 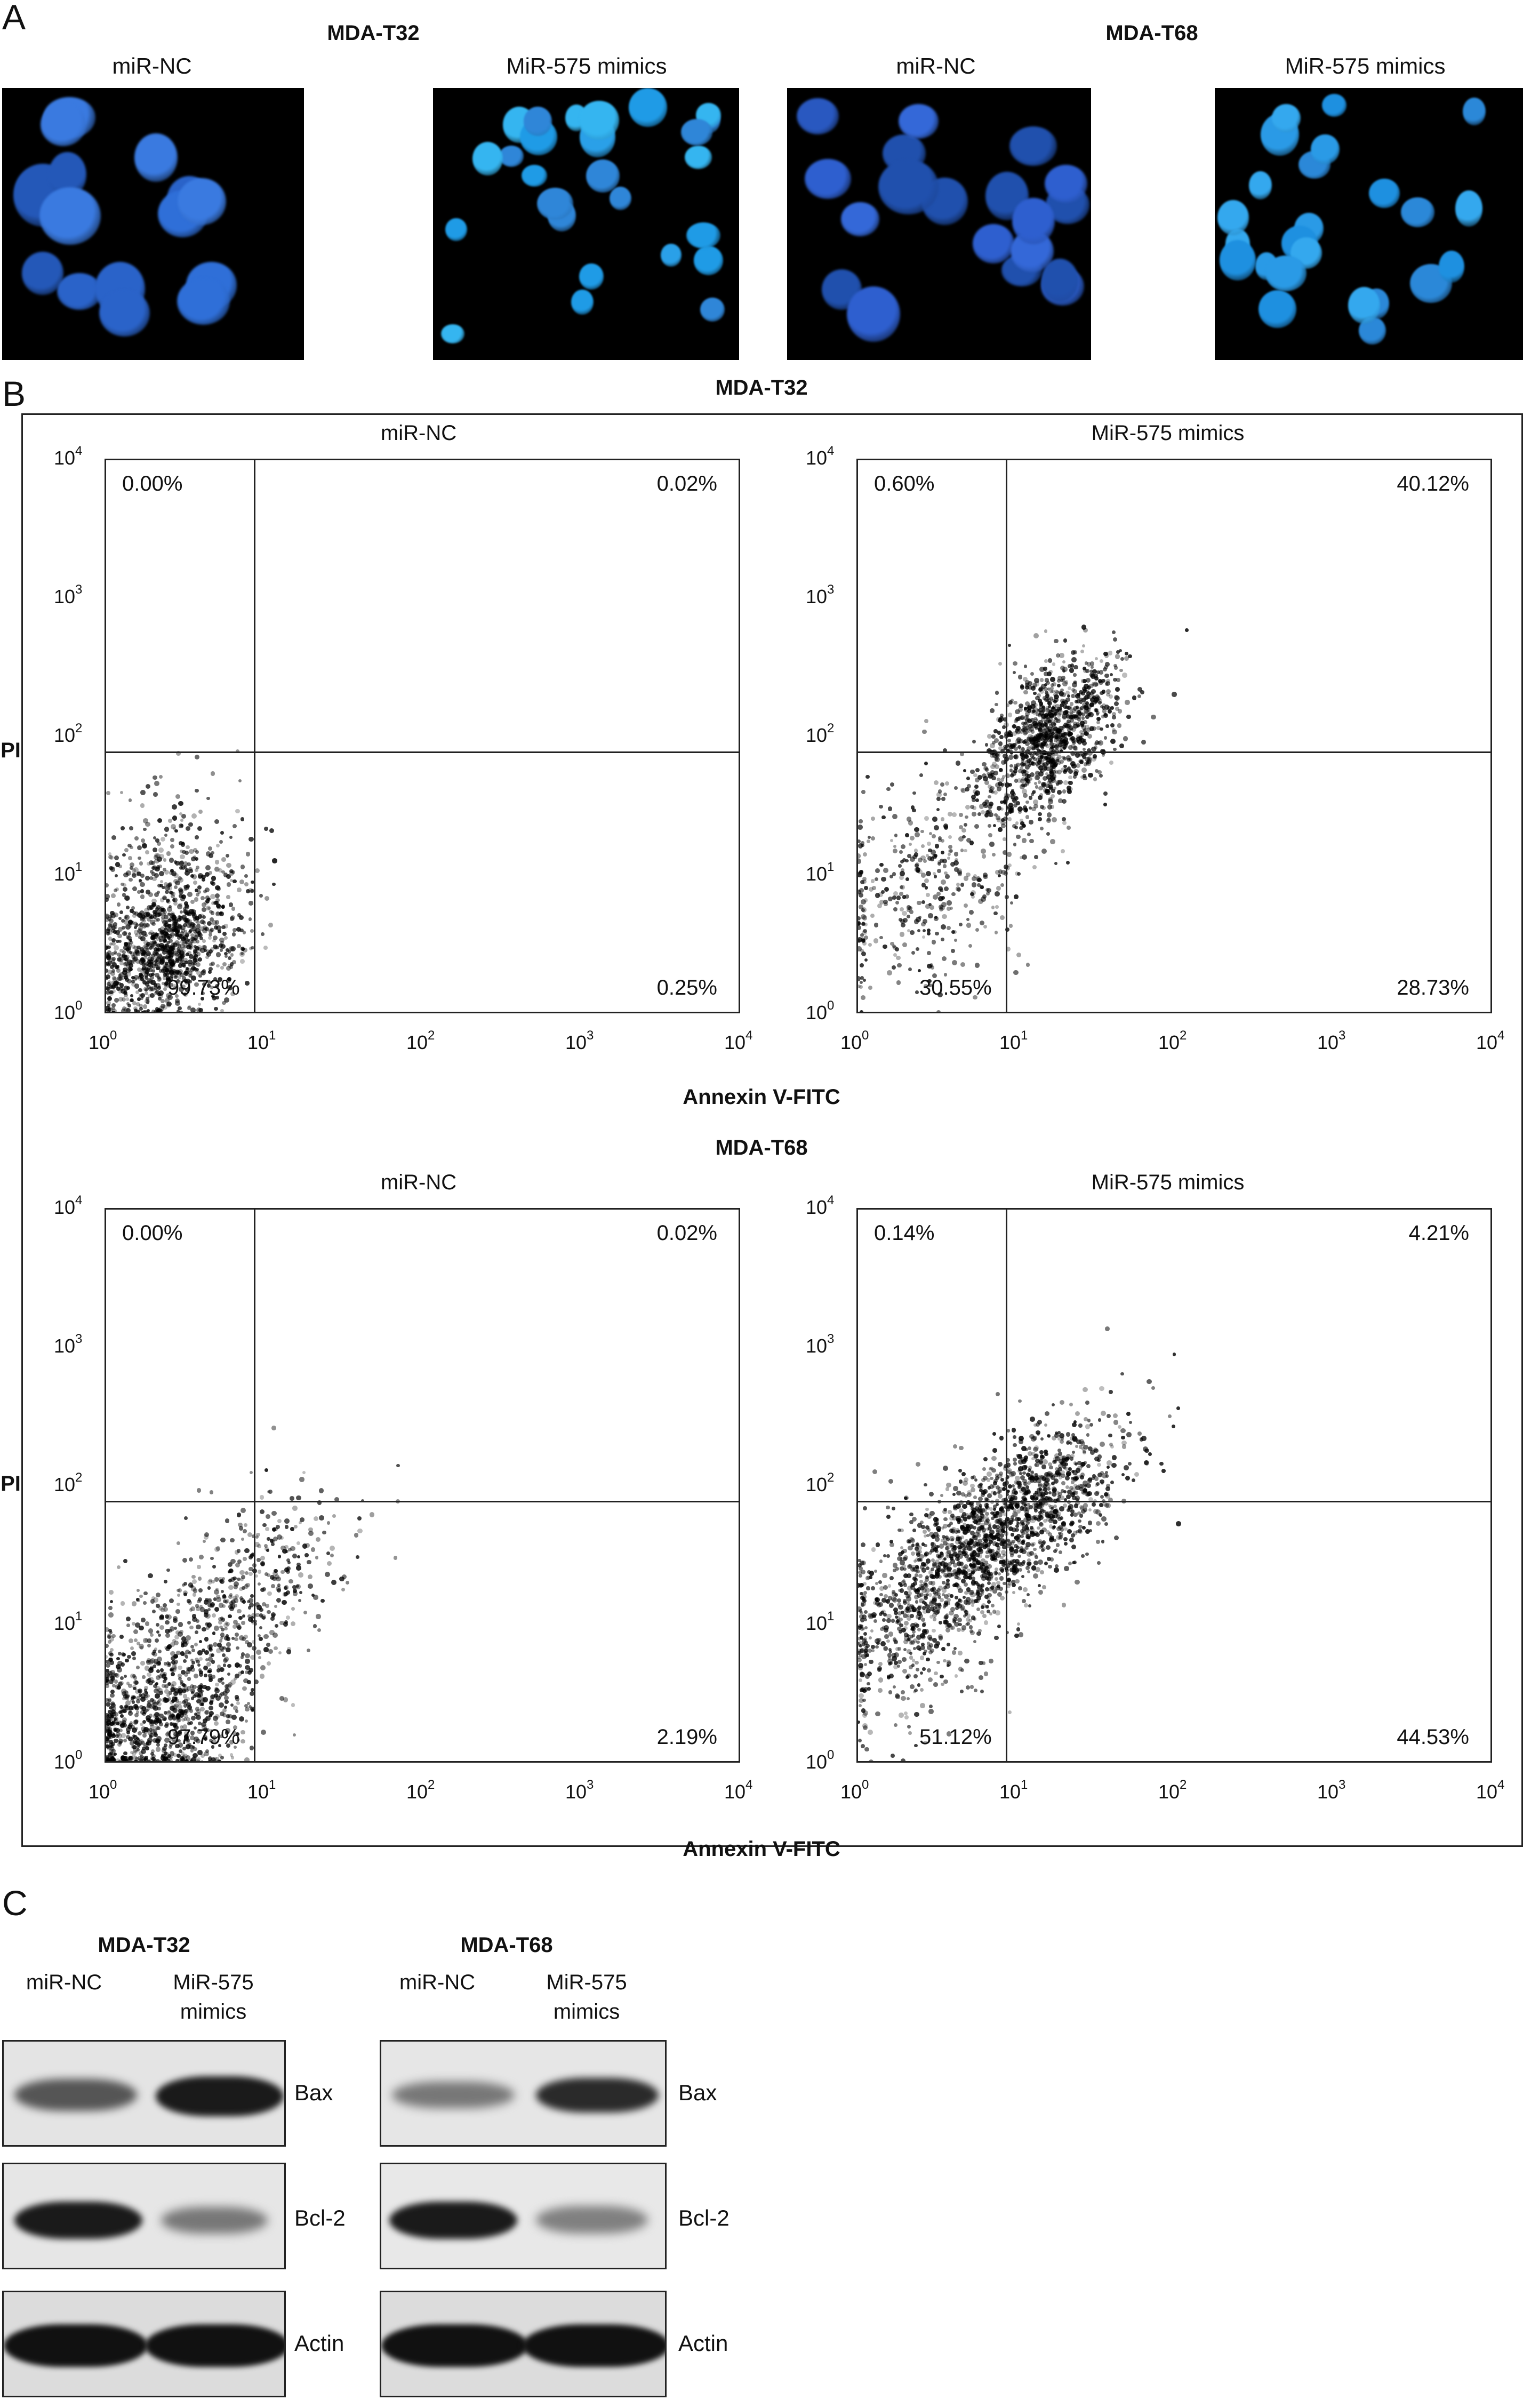 What do you see at coordinates (255, 736) in the screenshot?
I see `gate-line-vertical` at bounding box center [255, 736].